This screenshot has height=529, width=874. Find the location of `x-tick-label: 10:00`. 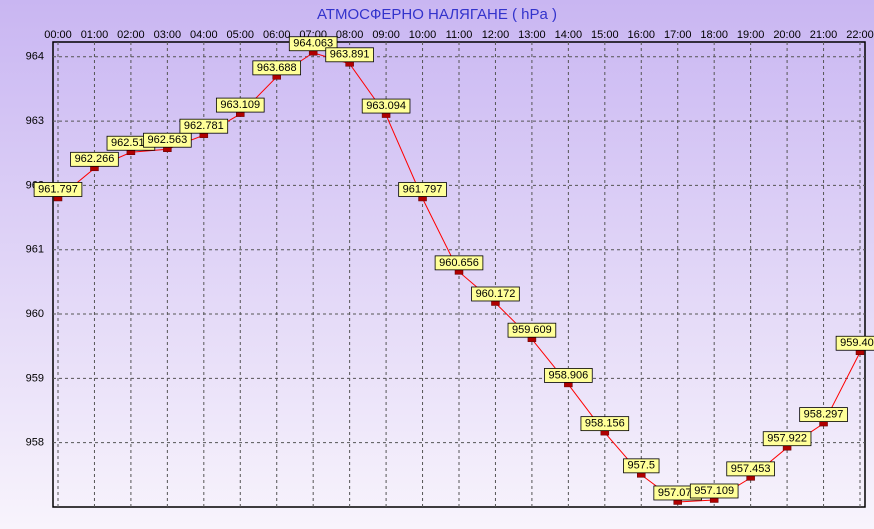

x-tick-label: 10:00 is located at coordinates (423, 35).